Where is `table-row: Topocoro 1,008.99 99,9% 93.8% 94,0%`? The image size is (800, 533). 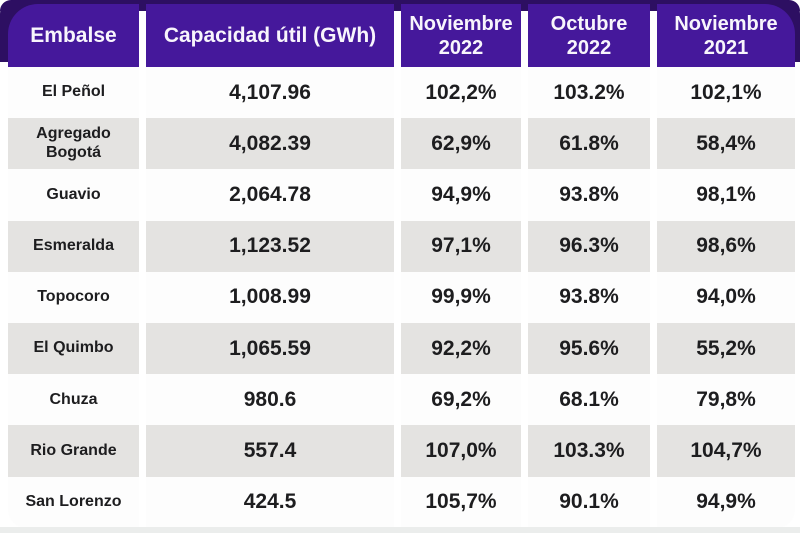 table-row: Topocoro 1,008.99 99,9% 93.8% 94,0% is located at coordinates (401, 297).